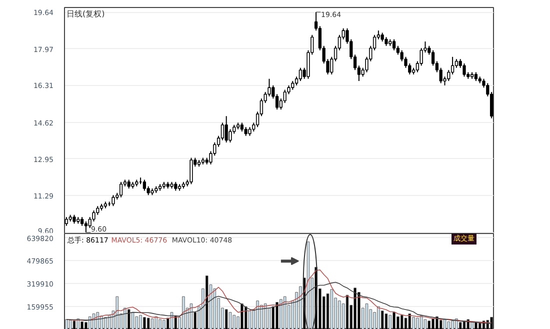  Describe the element at coordinates (85, 14) in the screenshot. I see `chart-title: 日线(复权)` at that location.